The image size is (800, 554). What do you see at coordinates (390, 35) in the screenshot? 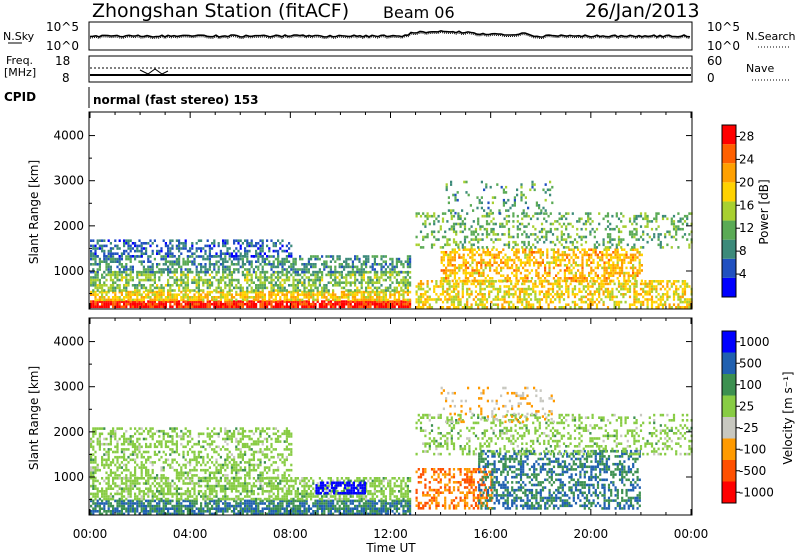
I see `nsearch-line` at bounding box center [390, 35].